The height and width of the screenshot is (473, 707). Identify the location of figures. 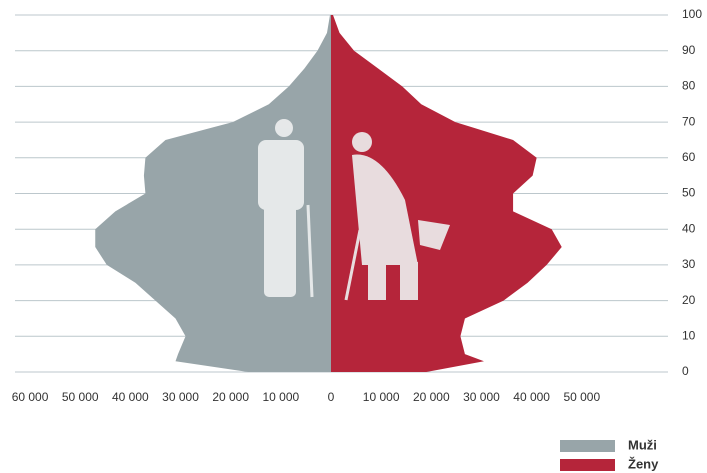
(354, 210).